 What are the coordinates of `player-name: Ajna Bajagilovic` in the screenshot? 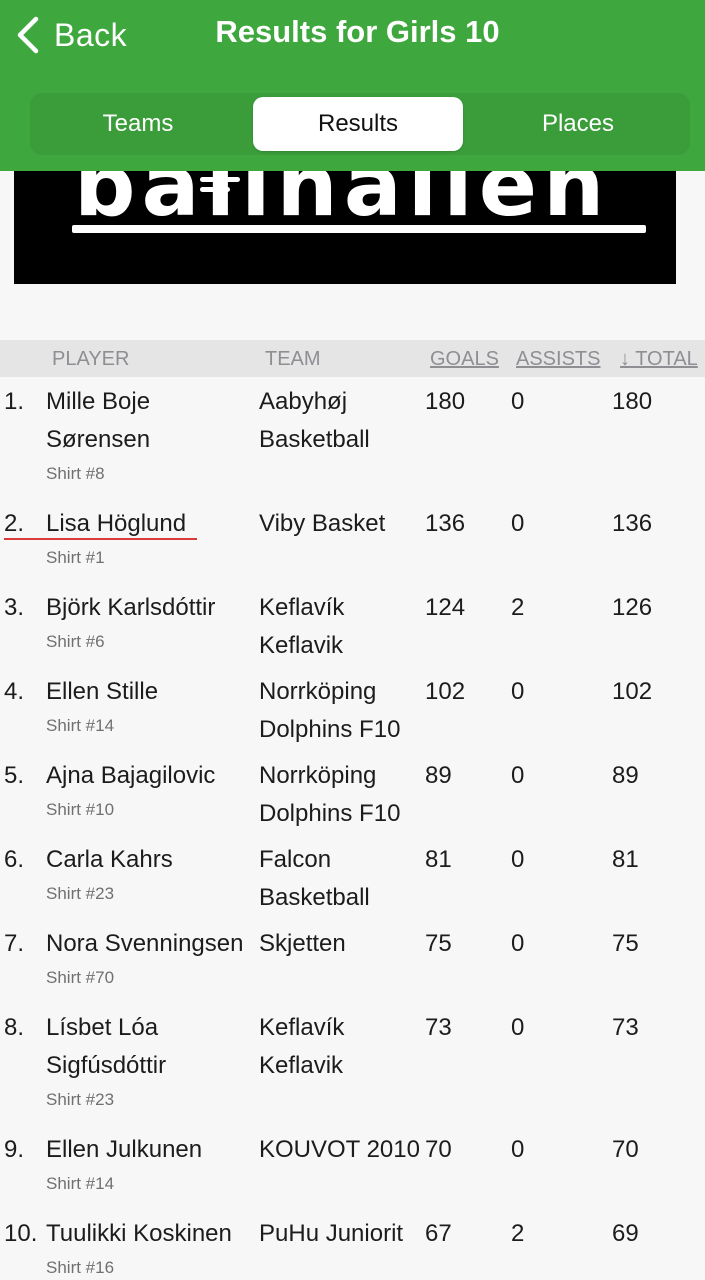 It's located at (131, 775).